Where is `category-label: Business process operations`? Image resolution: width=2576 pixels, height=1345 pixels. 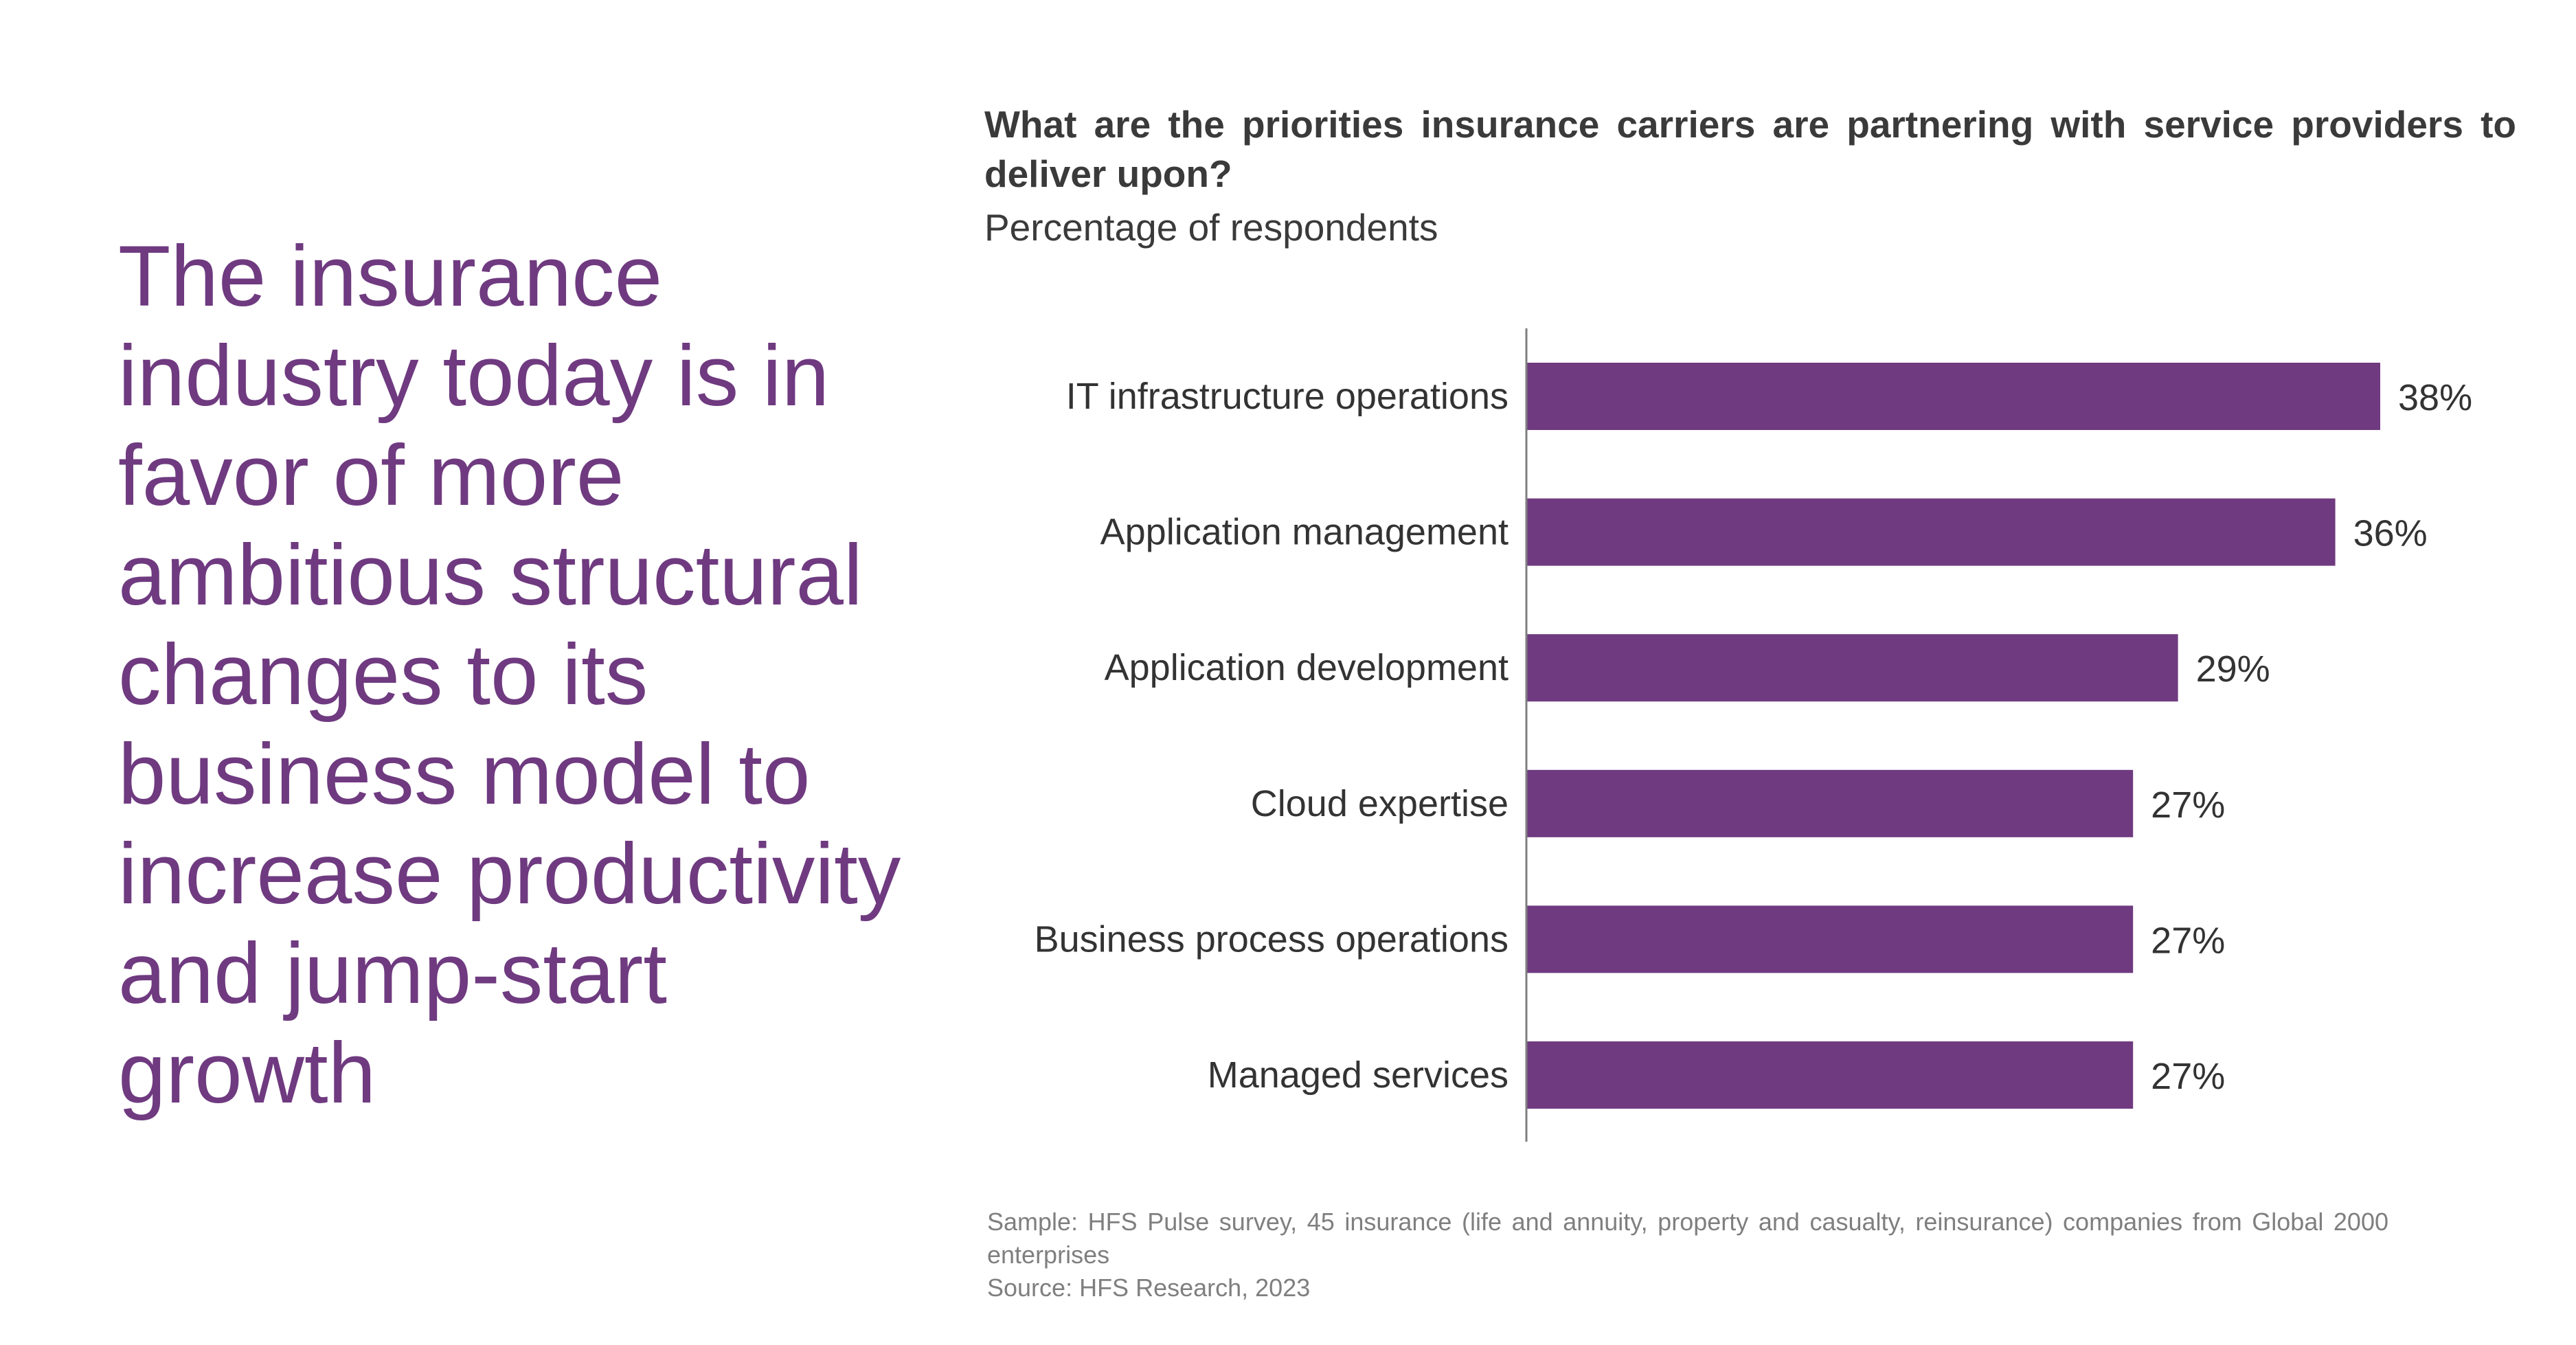
category-label: Business process operations is located at coordinates (1272, 939).